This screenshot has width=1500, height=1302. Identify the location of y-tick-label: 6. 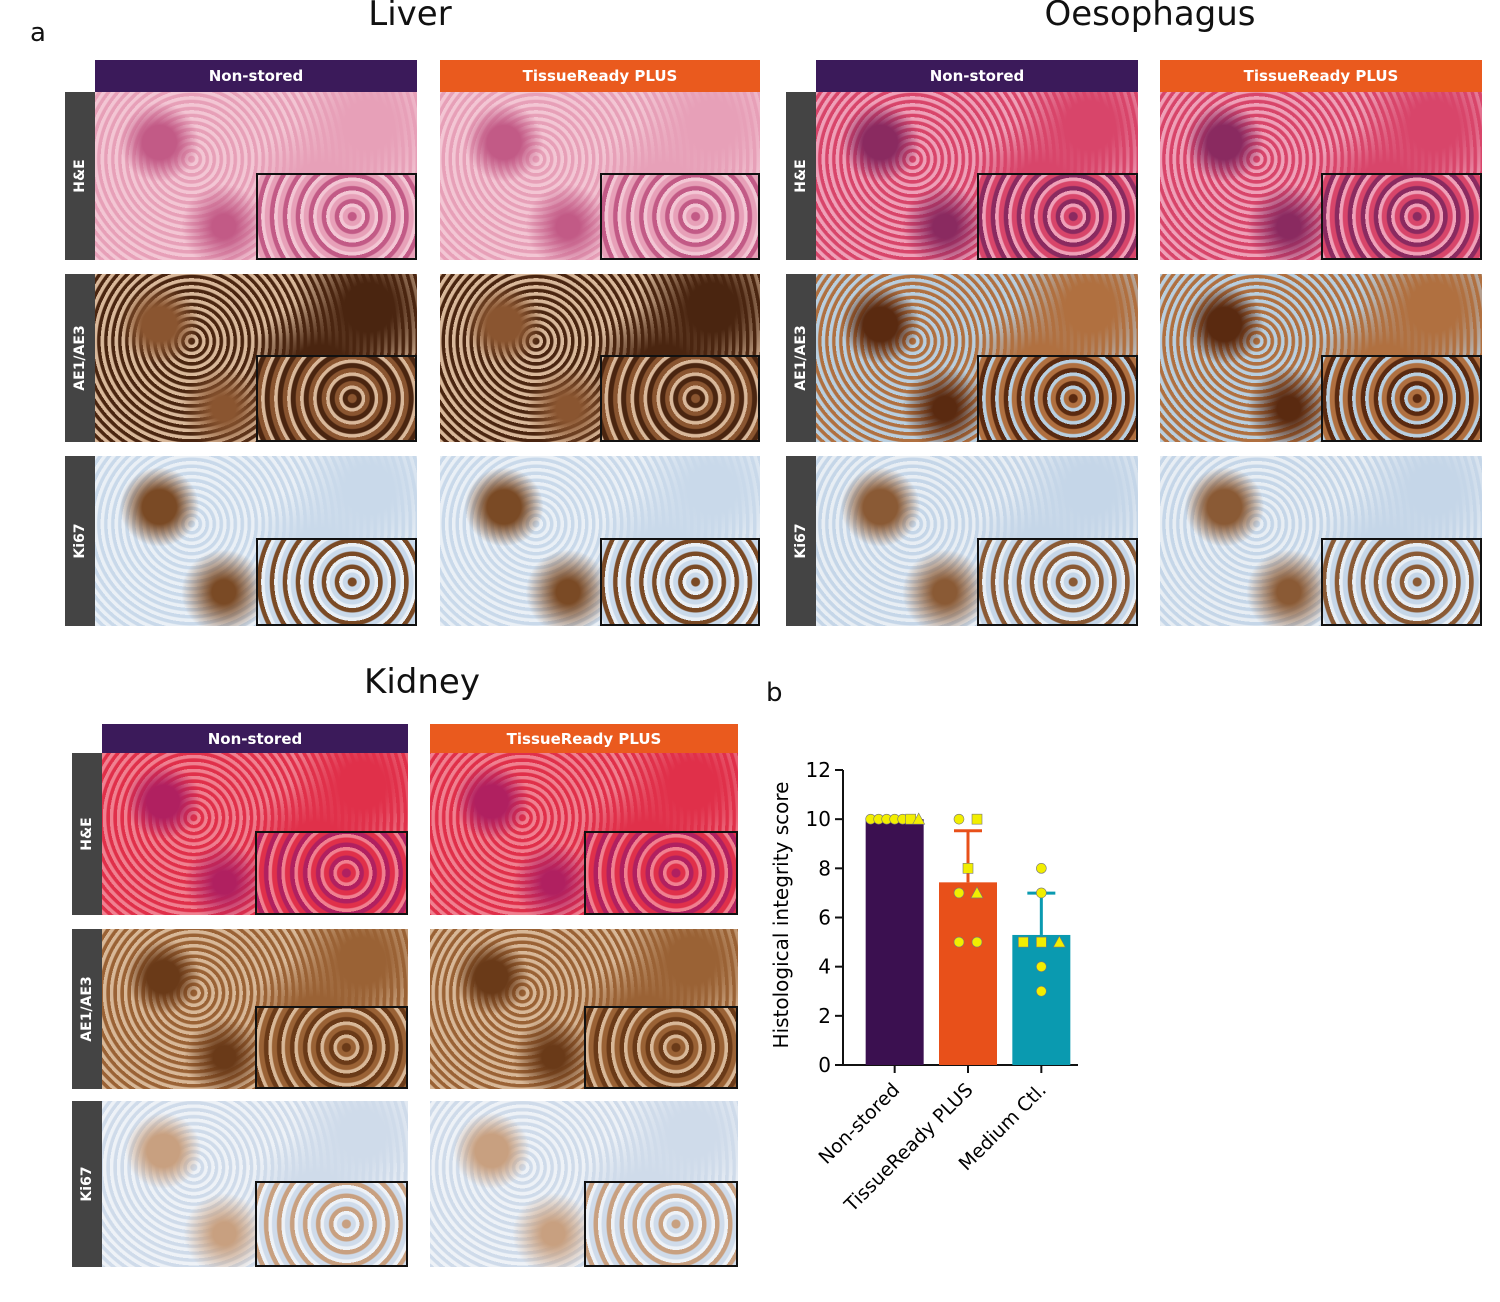
(824, 918).